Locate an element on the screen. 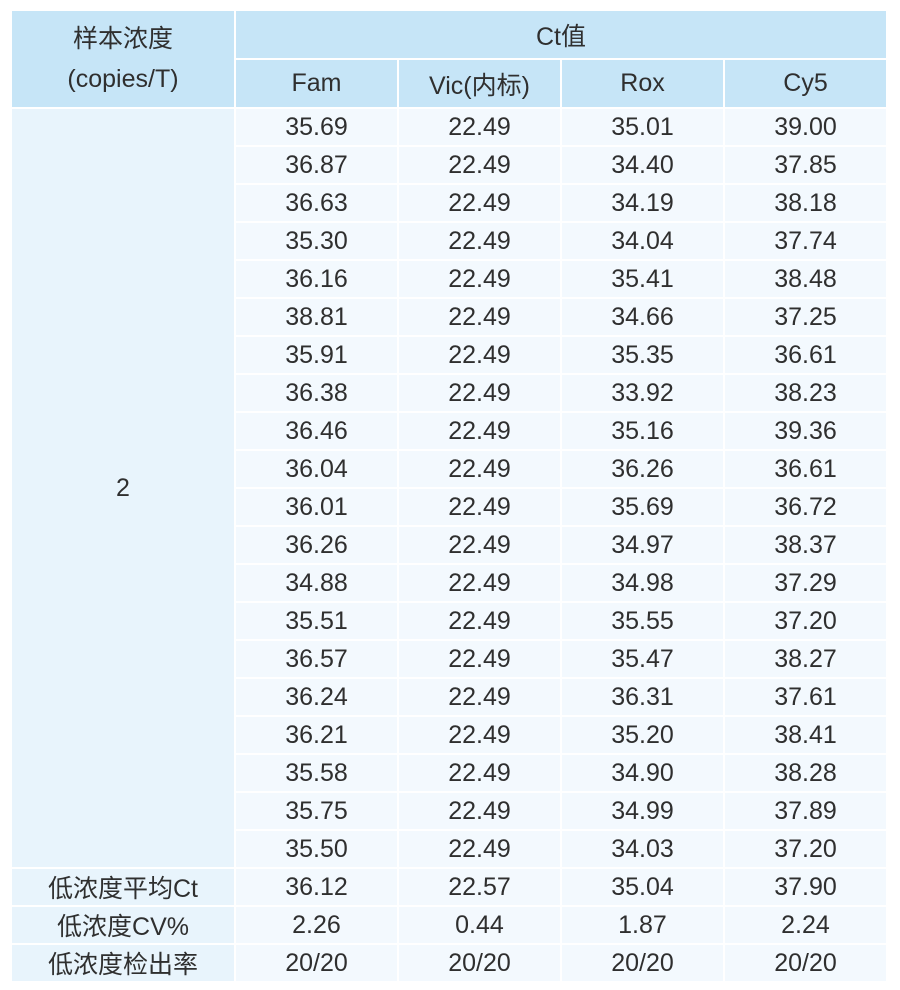 This screenshot has width=900, height=990. ct-cell-cy5: 37.85 is located at coordinates (805, 165).